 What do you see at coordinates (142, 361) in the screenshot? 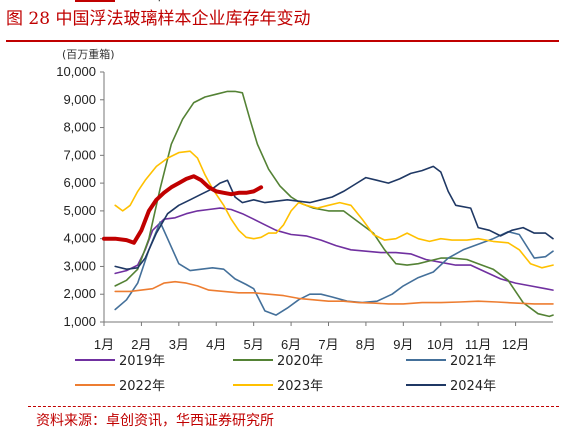
I see `legend-label: 2019年` at bounding box center [142, 361].